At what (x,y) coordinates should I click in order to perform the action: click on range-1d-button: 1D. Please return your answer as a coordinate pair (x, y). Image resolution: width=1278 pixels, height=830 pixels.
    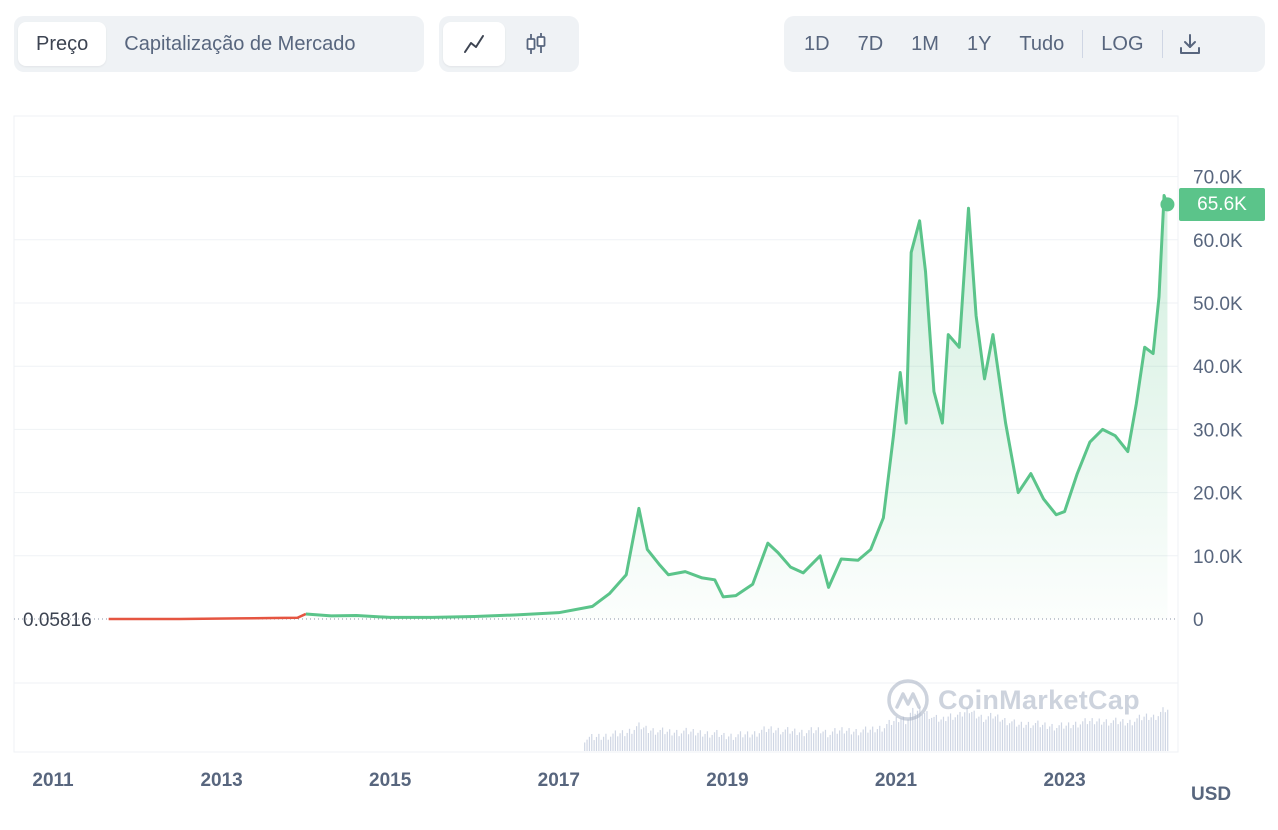
    Looking at the image, I should click on (817, 44).